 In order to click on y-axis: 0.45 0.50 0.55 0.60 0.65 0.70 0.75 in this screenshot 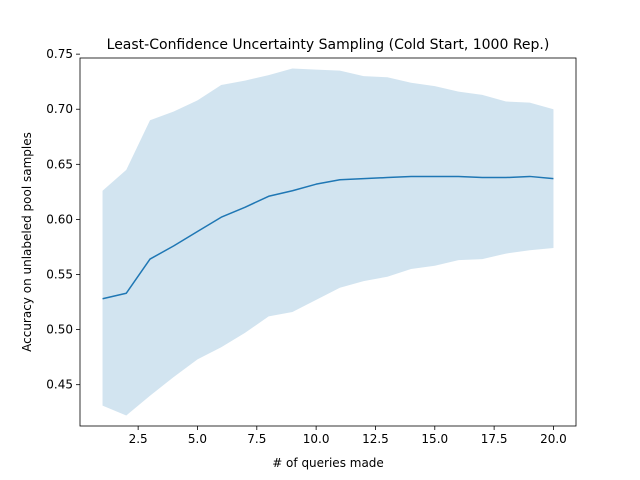, I will do `click(63, 219)`.